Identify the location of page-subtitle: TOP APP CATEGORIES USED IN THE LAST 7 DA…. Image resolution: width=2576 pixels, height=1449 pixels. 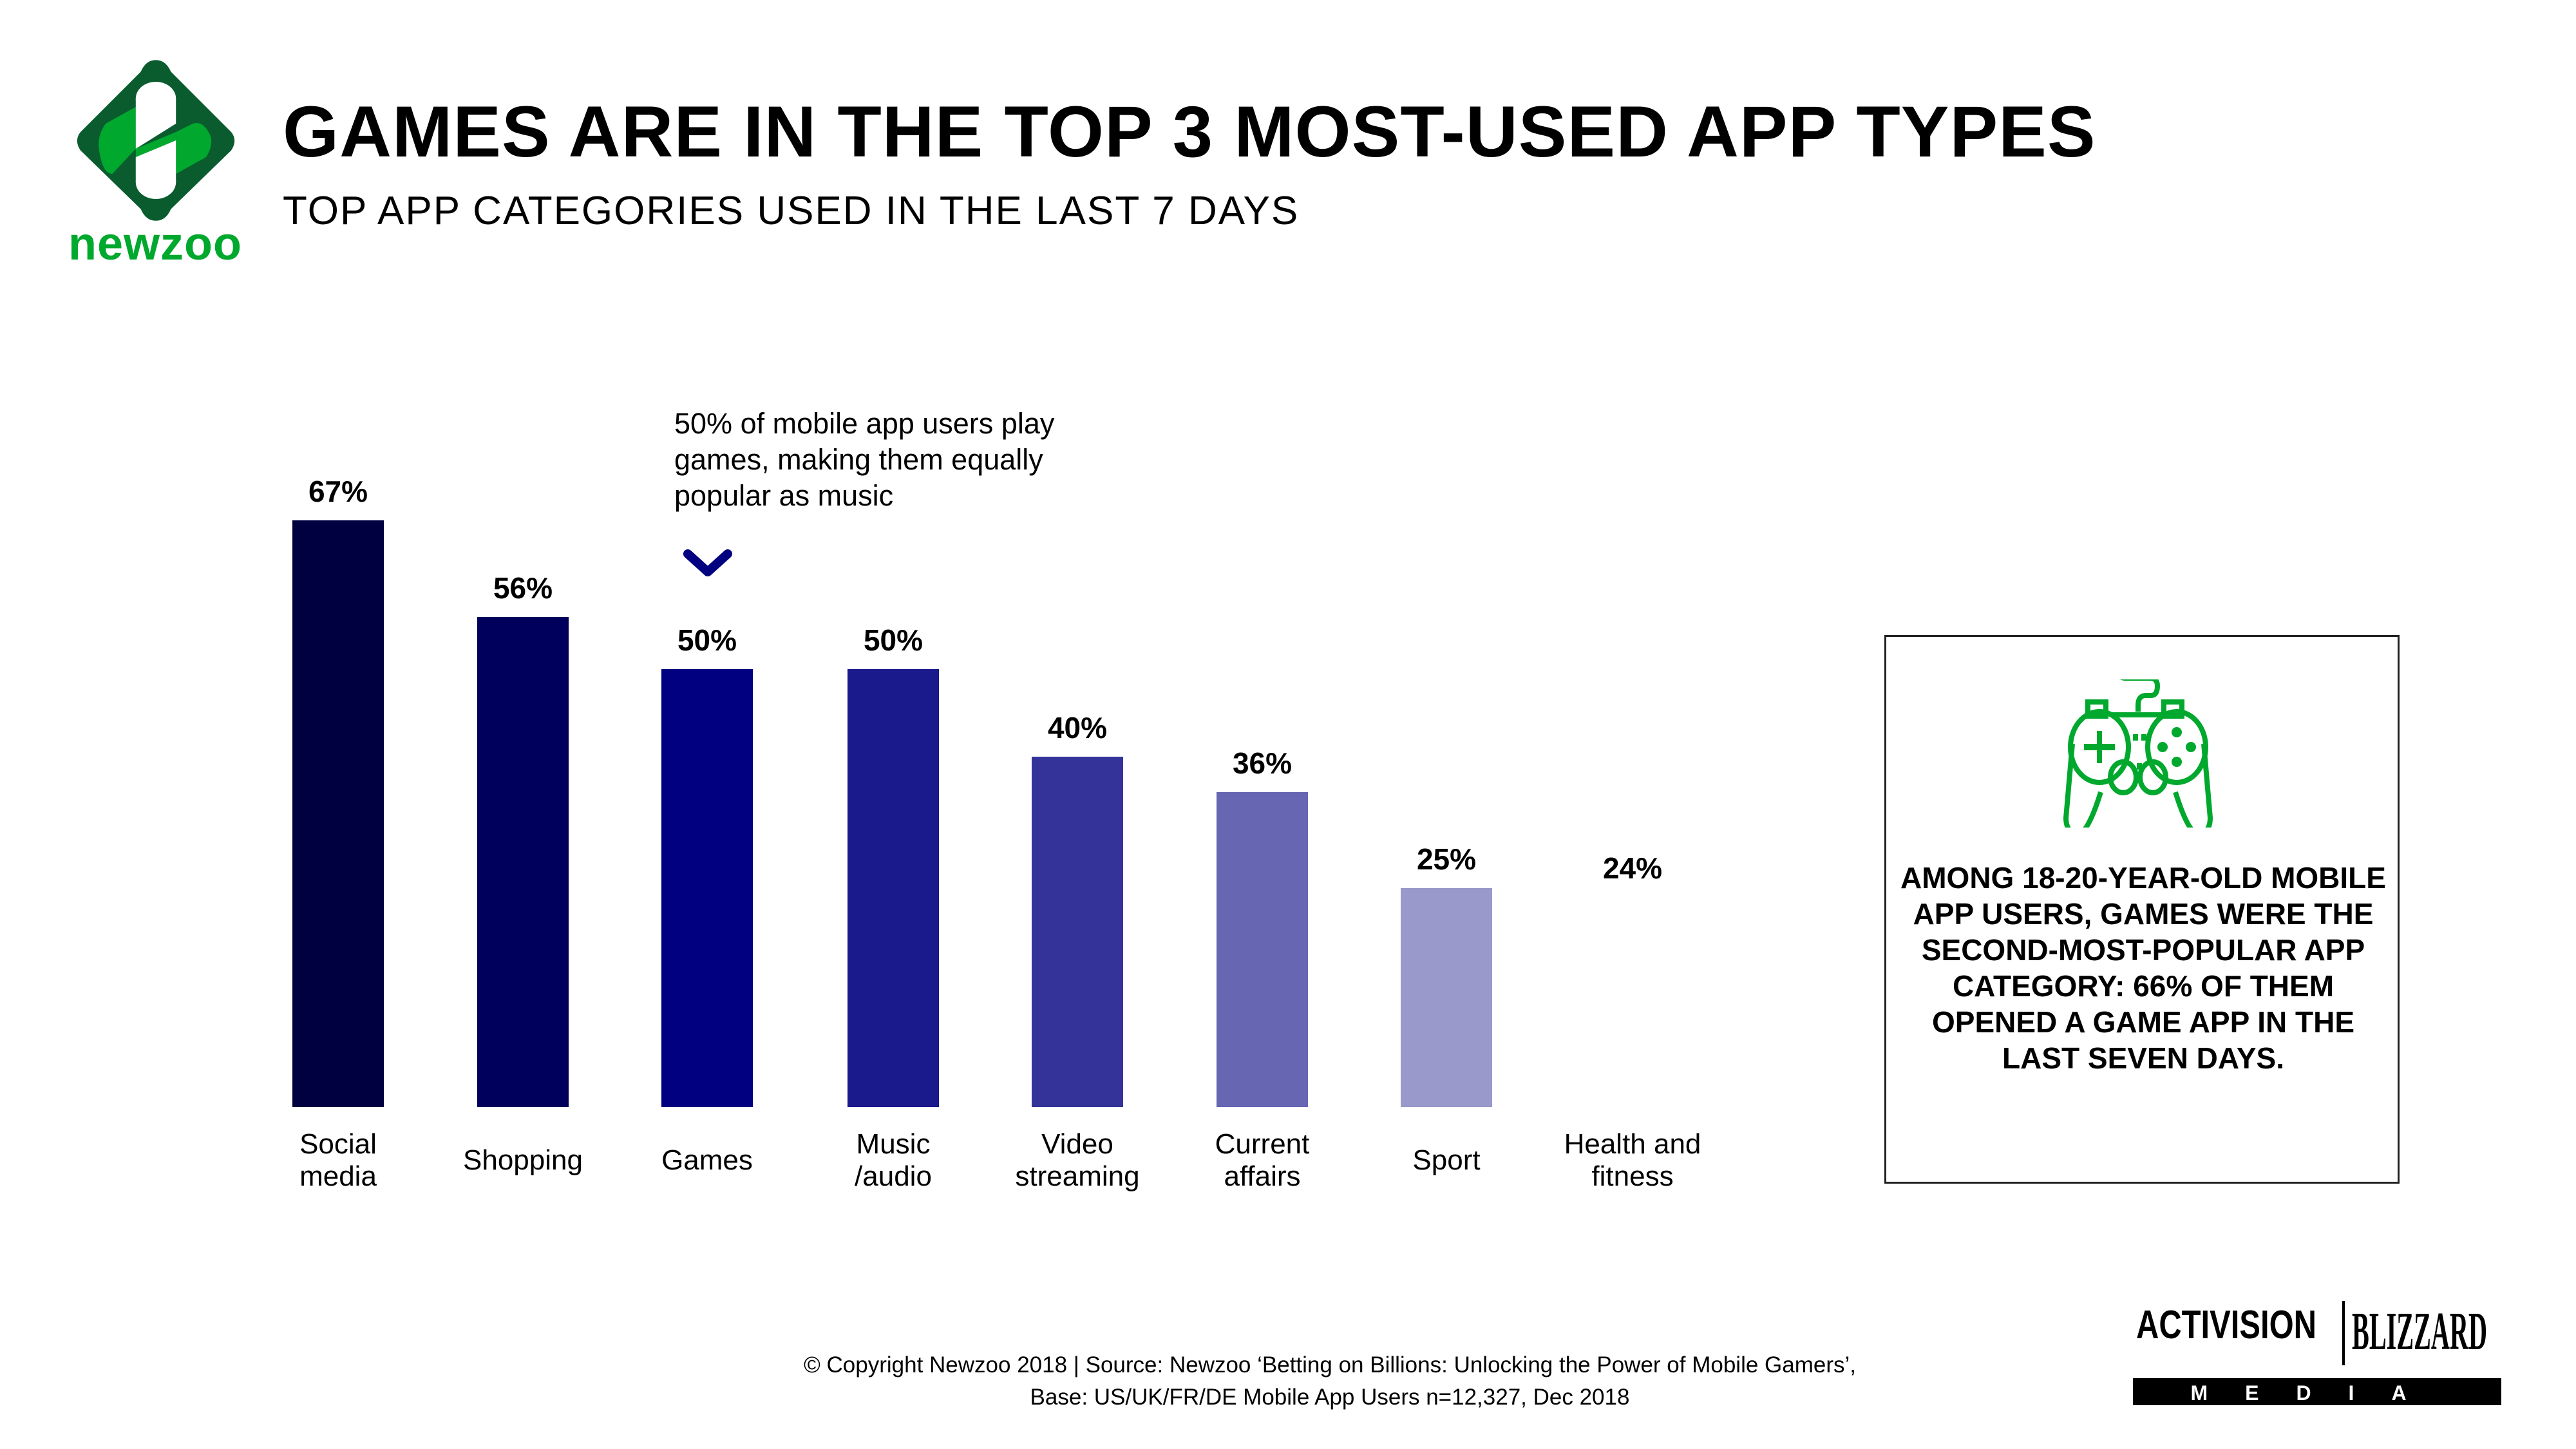
(791, 211).